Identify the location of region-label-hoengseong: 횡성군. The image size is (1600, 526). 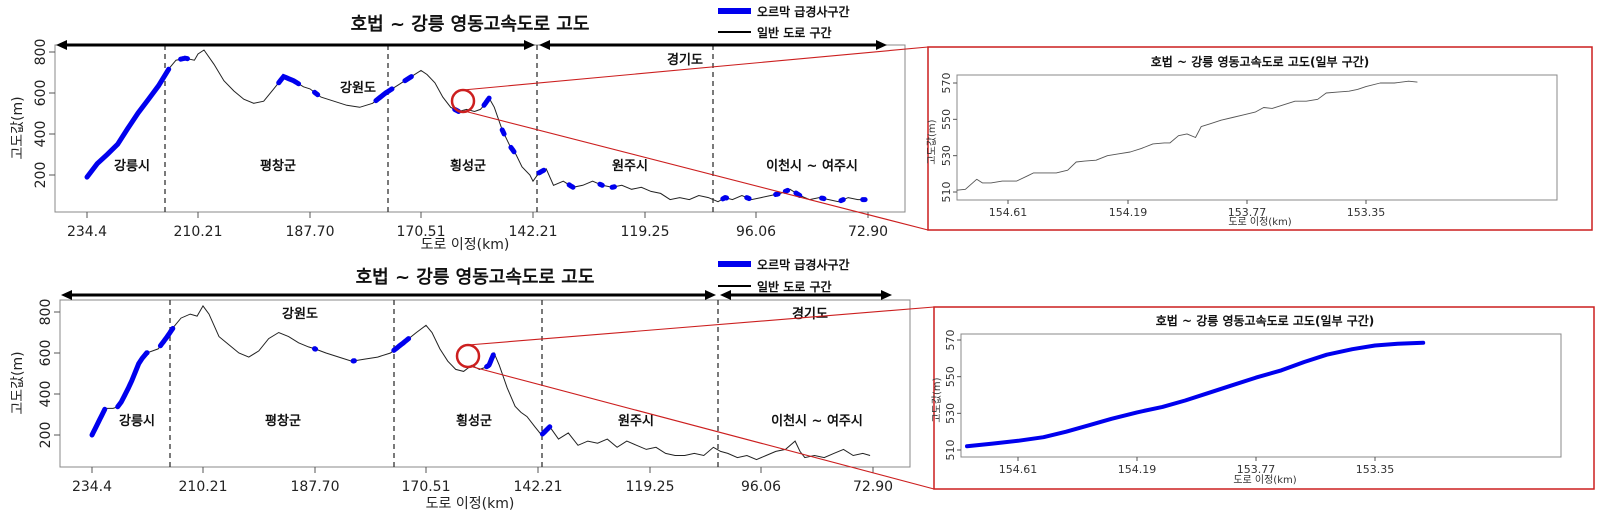
(474, 421).